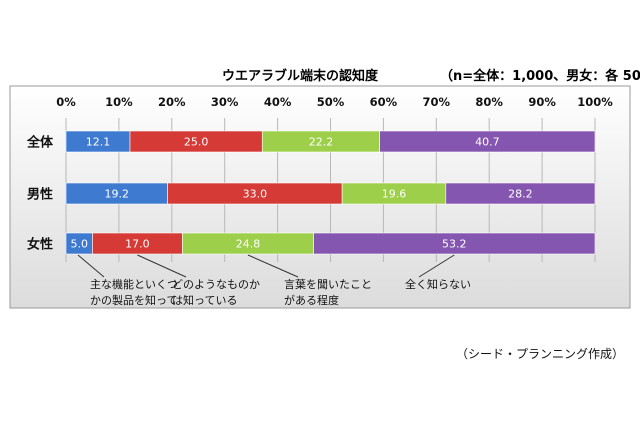 This screenshot has height=426, width=640. I want to click on x-tick-label: 60%, so click(384, 102).